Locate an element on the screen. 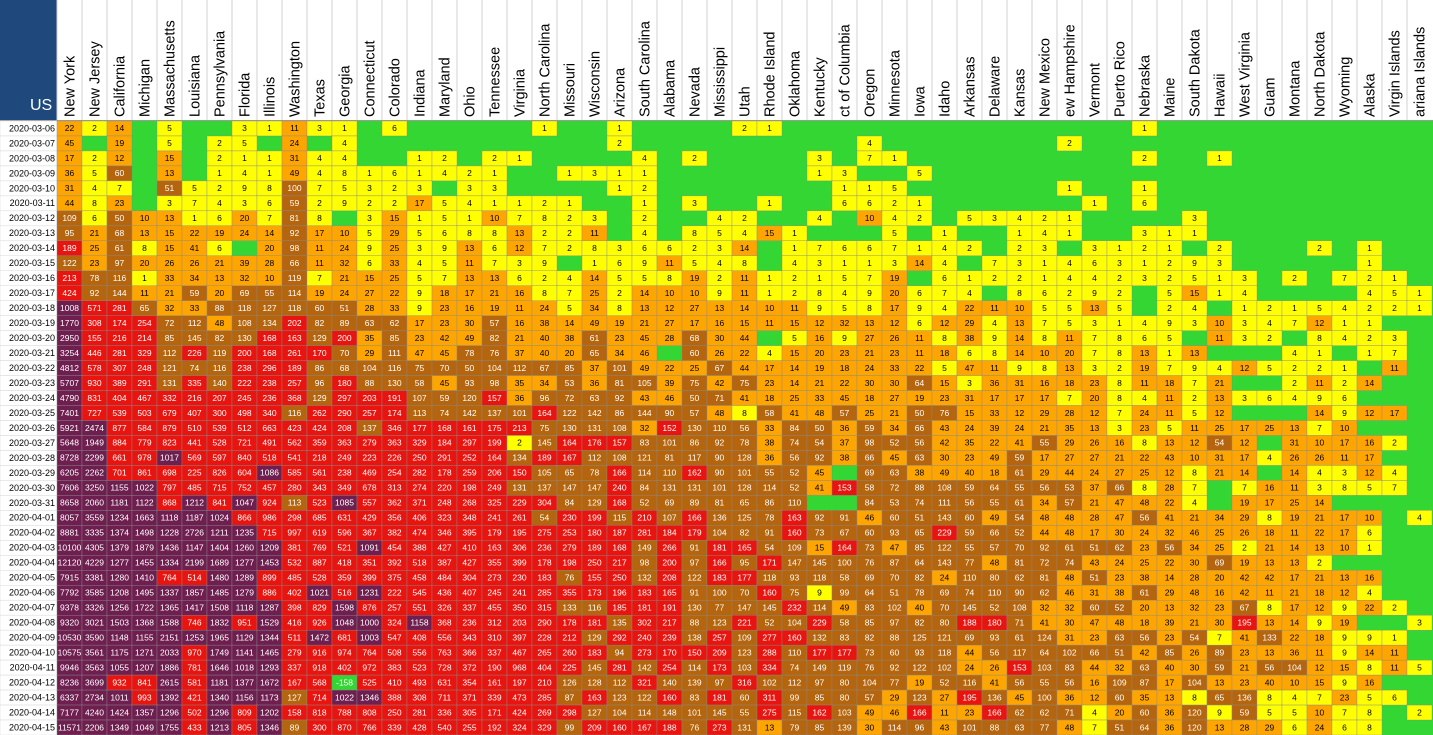  cell-value: 63 is located at coordinates (595, 398).